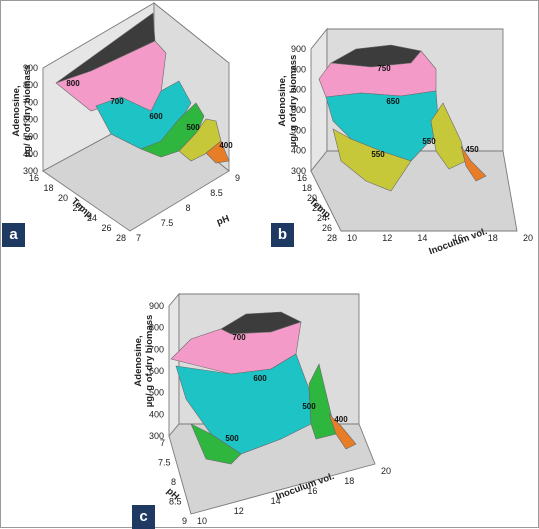  I want to click on y-tick-label: 7.5, so click(167, 223).